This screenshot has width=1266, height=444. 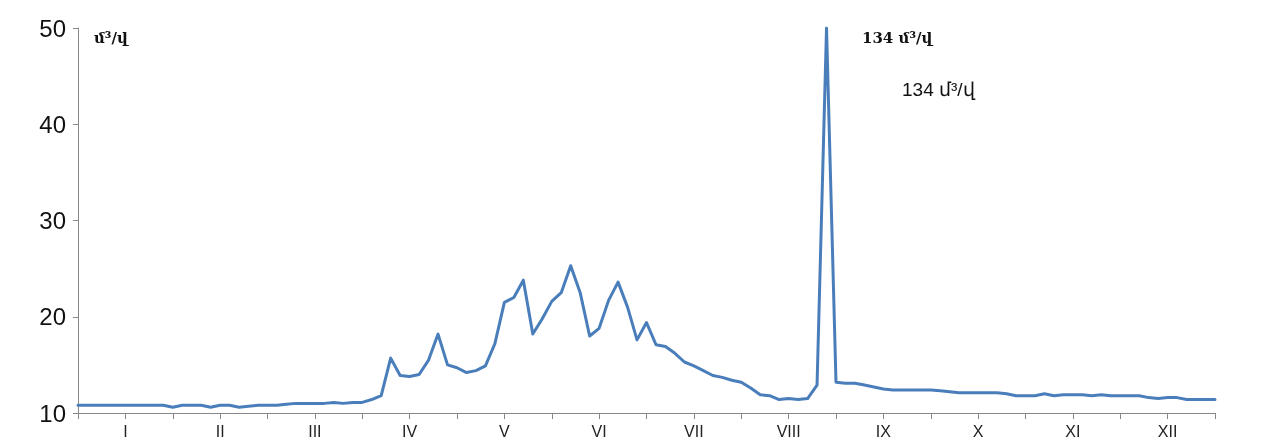 I want to click on y-tick-label: 40, so click(x=52, y=124).